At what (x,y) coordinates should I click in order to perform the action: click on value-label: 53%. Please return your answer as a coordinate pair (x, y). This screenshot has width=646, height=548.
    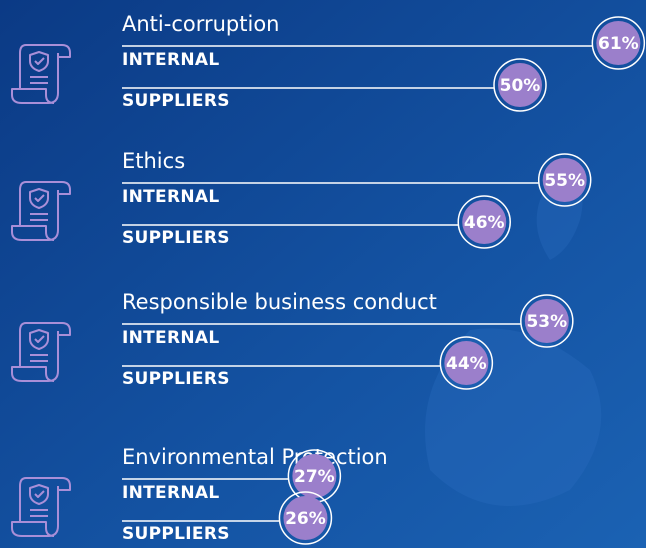
    Looking at the image, I should click on (546, 322).